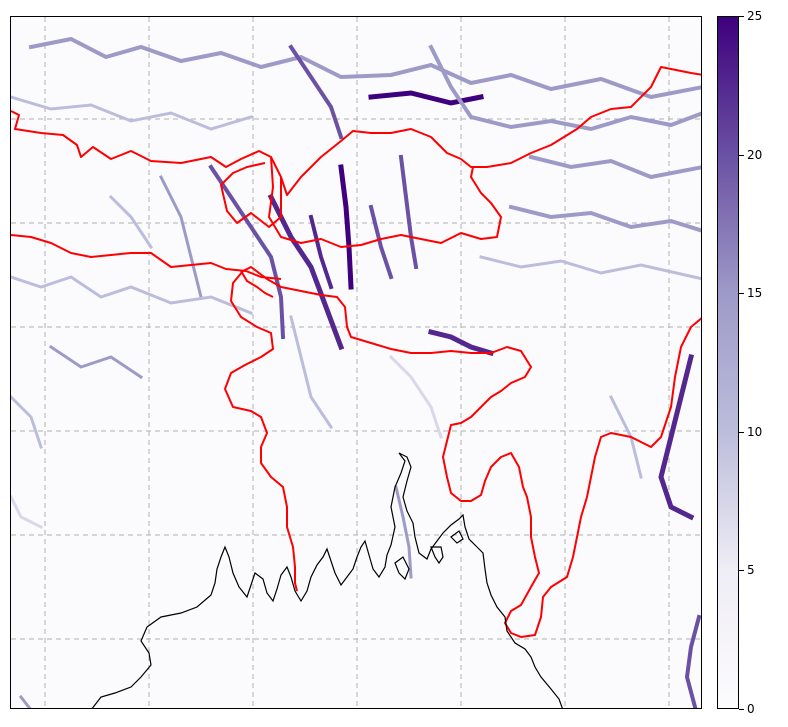 This screenshot has width=788, height=727. I want to click on colorbar-label-15: 15, so click(755, 293).